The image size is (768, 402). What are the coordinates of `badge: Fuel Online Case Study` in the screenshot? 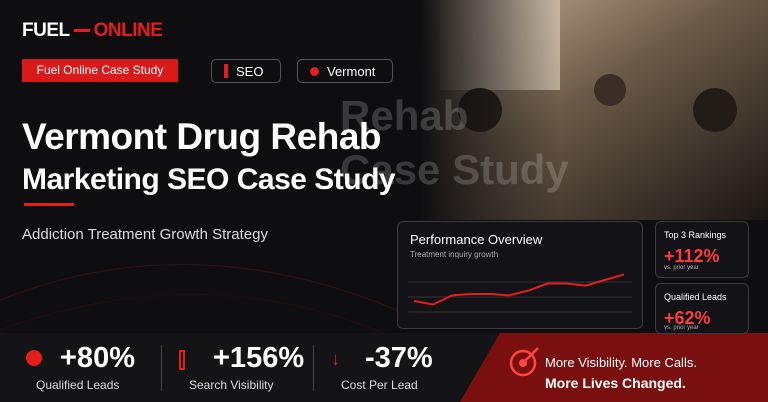 It's located at (100, 70).